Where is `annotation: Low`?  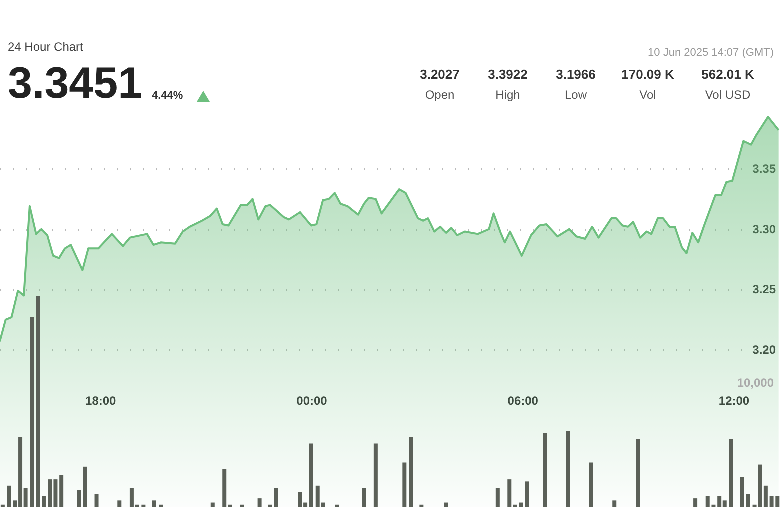 annotation: Low is located at coordinates (576, 95).